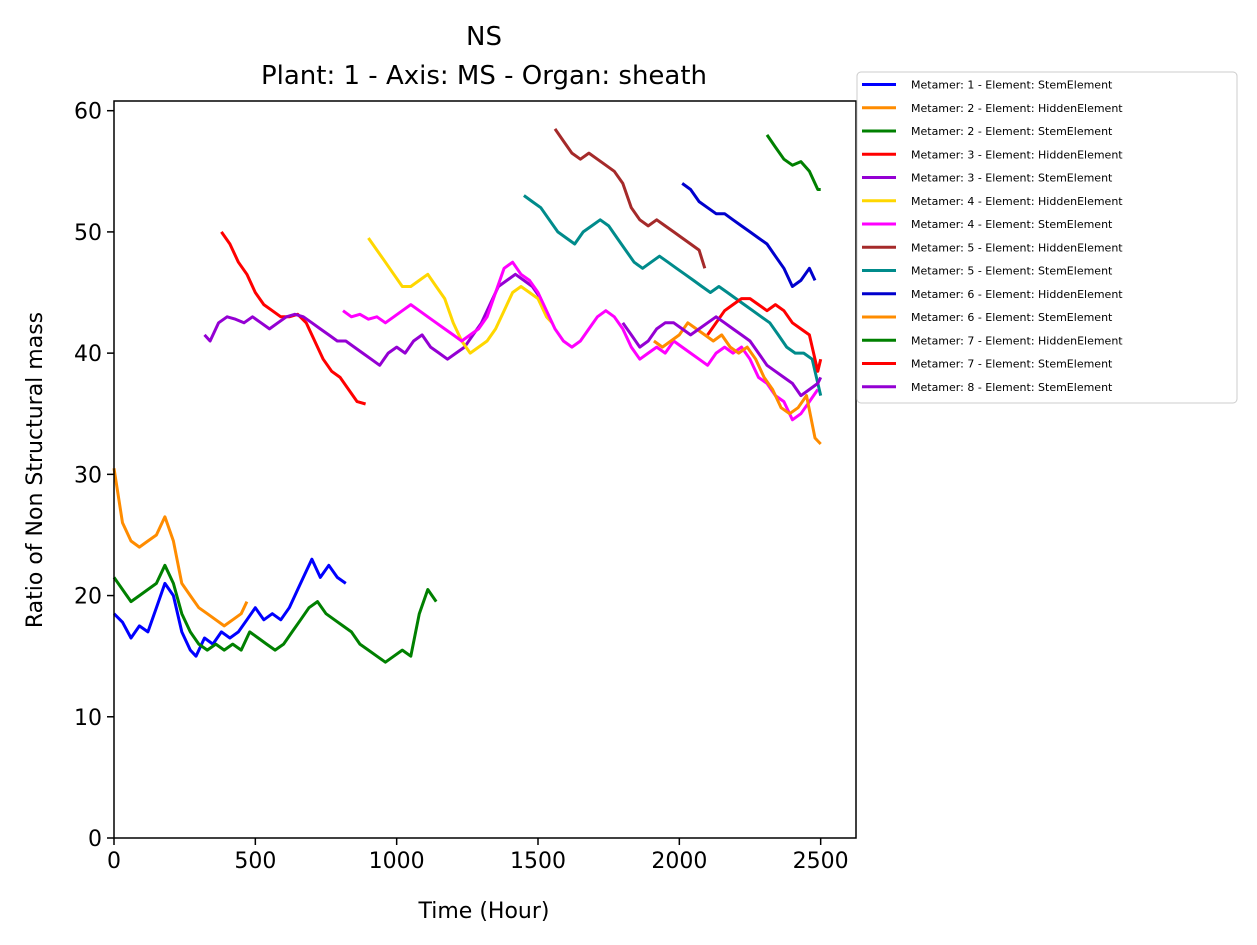 The width and height of the screenshot is (1257, 945). Describe the element at coordinates (255, 861) in the screenshot. I see `x-tick-label: 500` at that location.